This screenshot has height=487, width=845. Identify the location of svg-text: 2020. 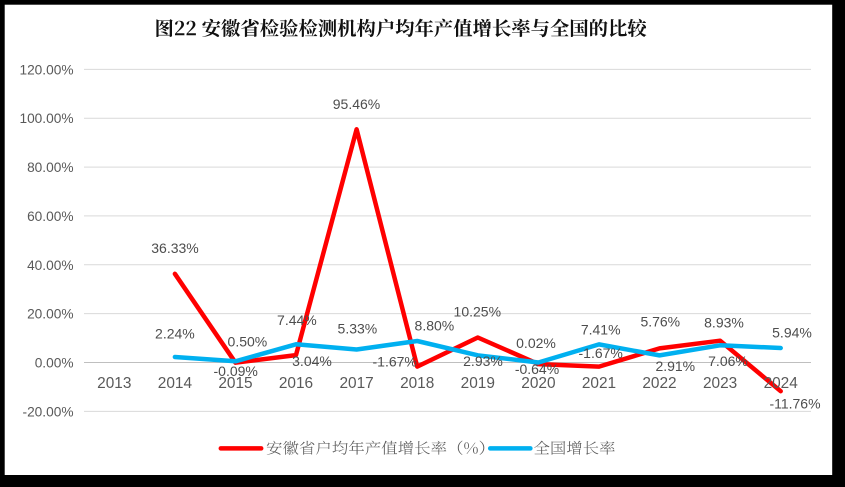
(538, 383).